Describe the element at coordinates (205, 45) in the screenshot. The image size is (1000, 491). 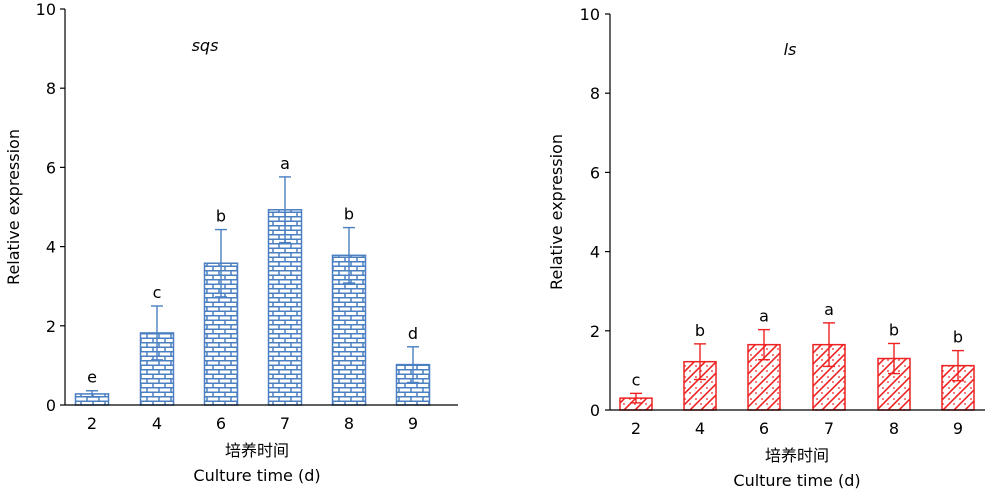
I see `chart-title-sqs: sqs` at that location.